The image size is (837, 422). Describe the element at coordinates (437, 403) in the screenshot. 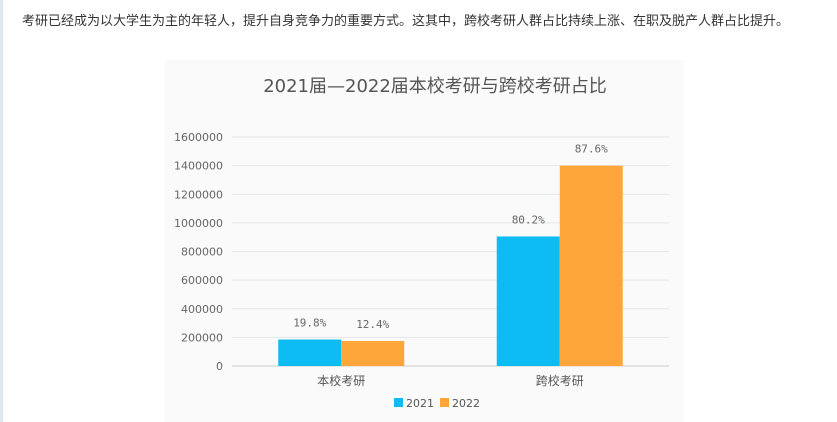

I see `legend: 2021 2022` at that location.